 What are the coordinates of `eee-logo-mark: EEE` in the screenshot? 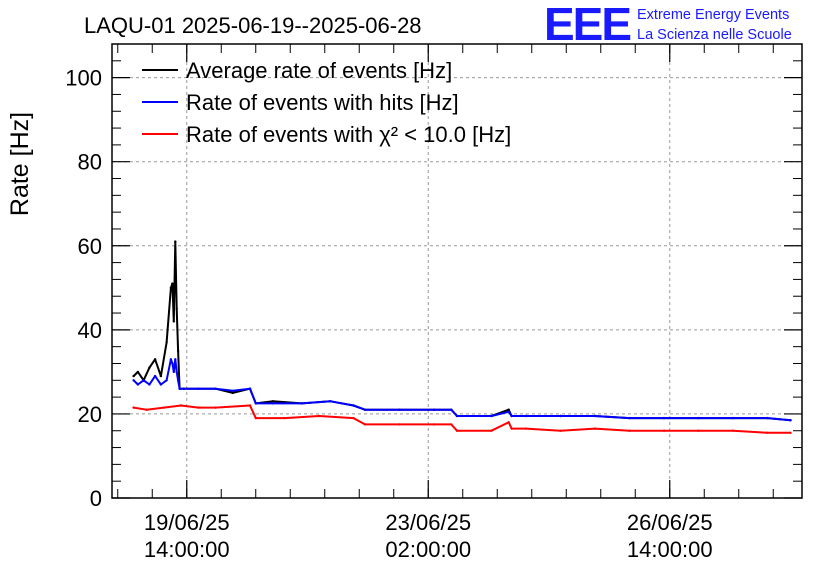 It's located at (587, 25).